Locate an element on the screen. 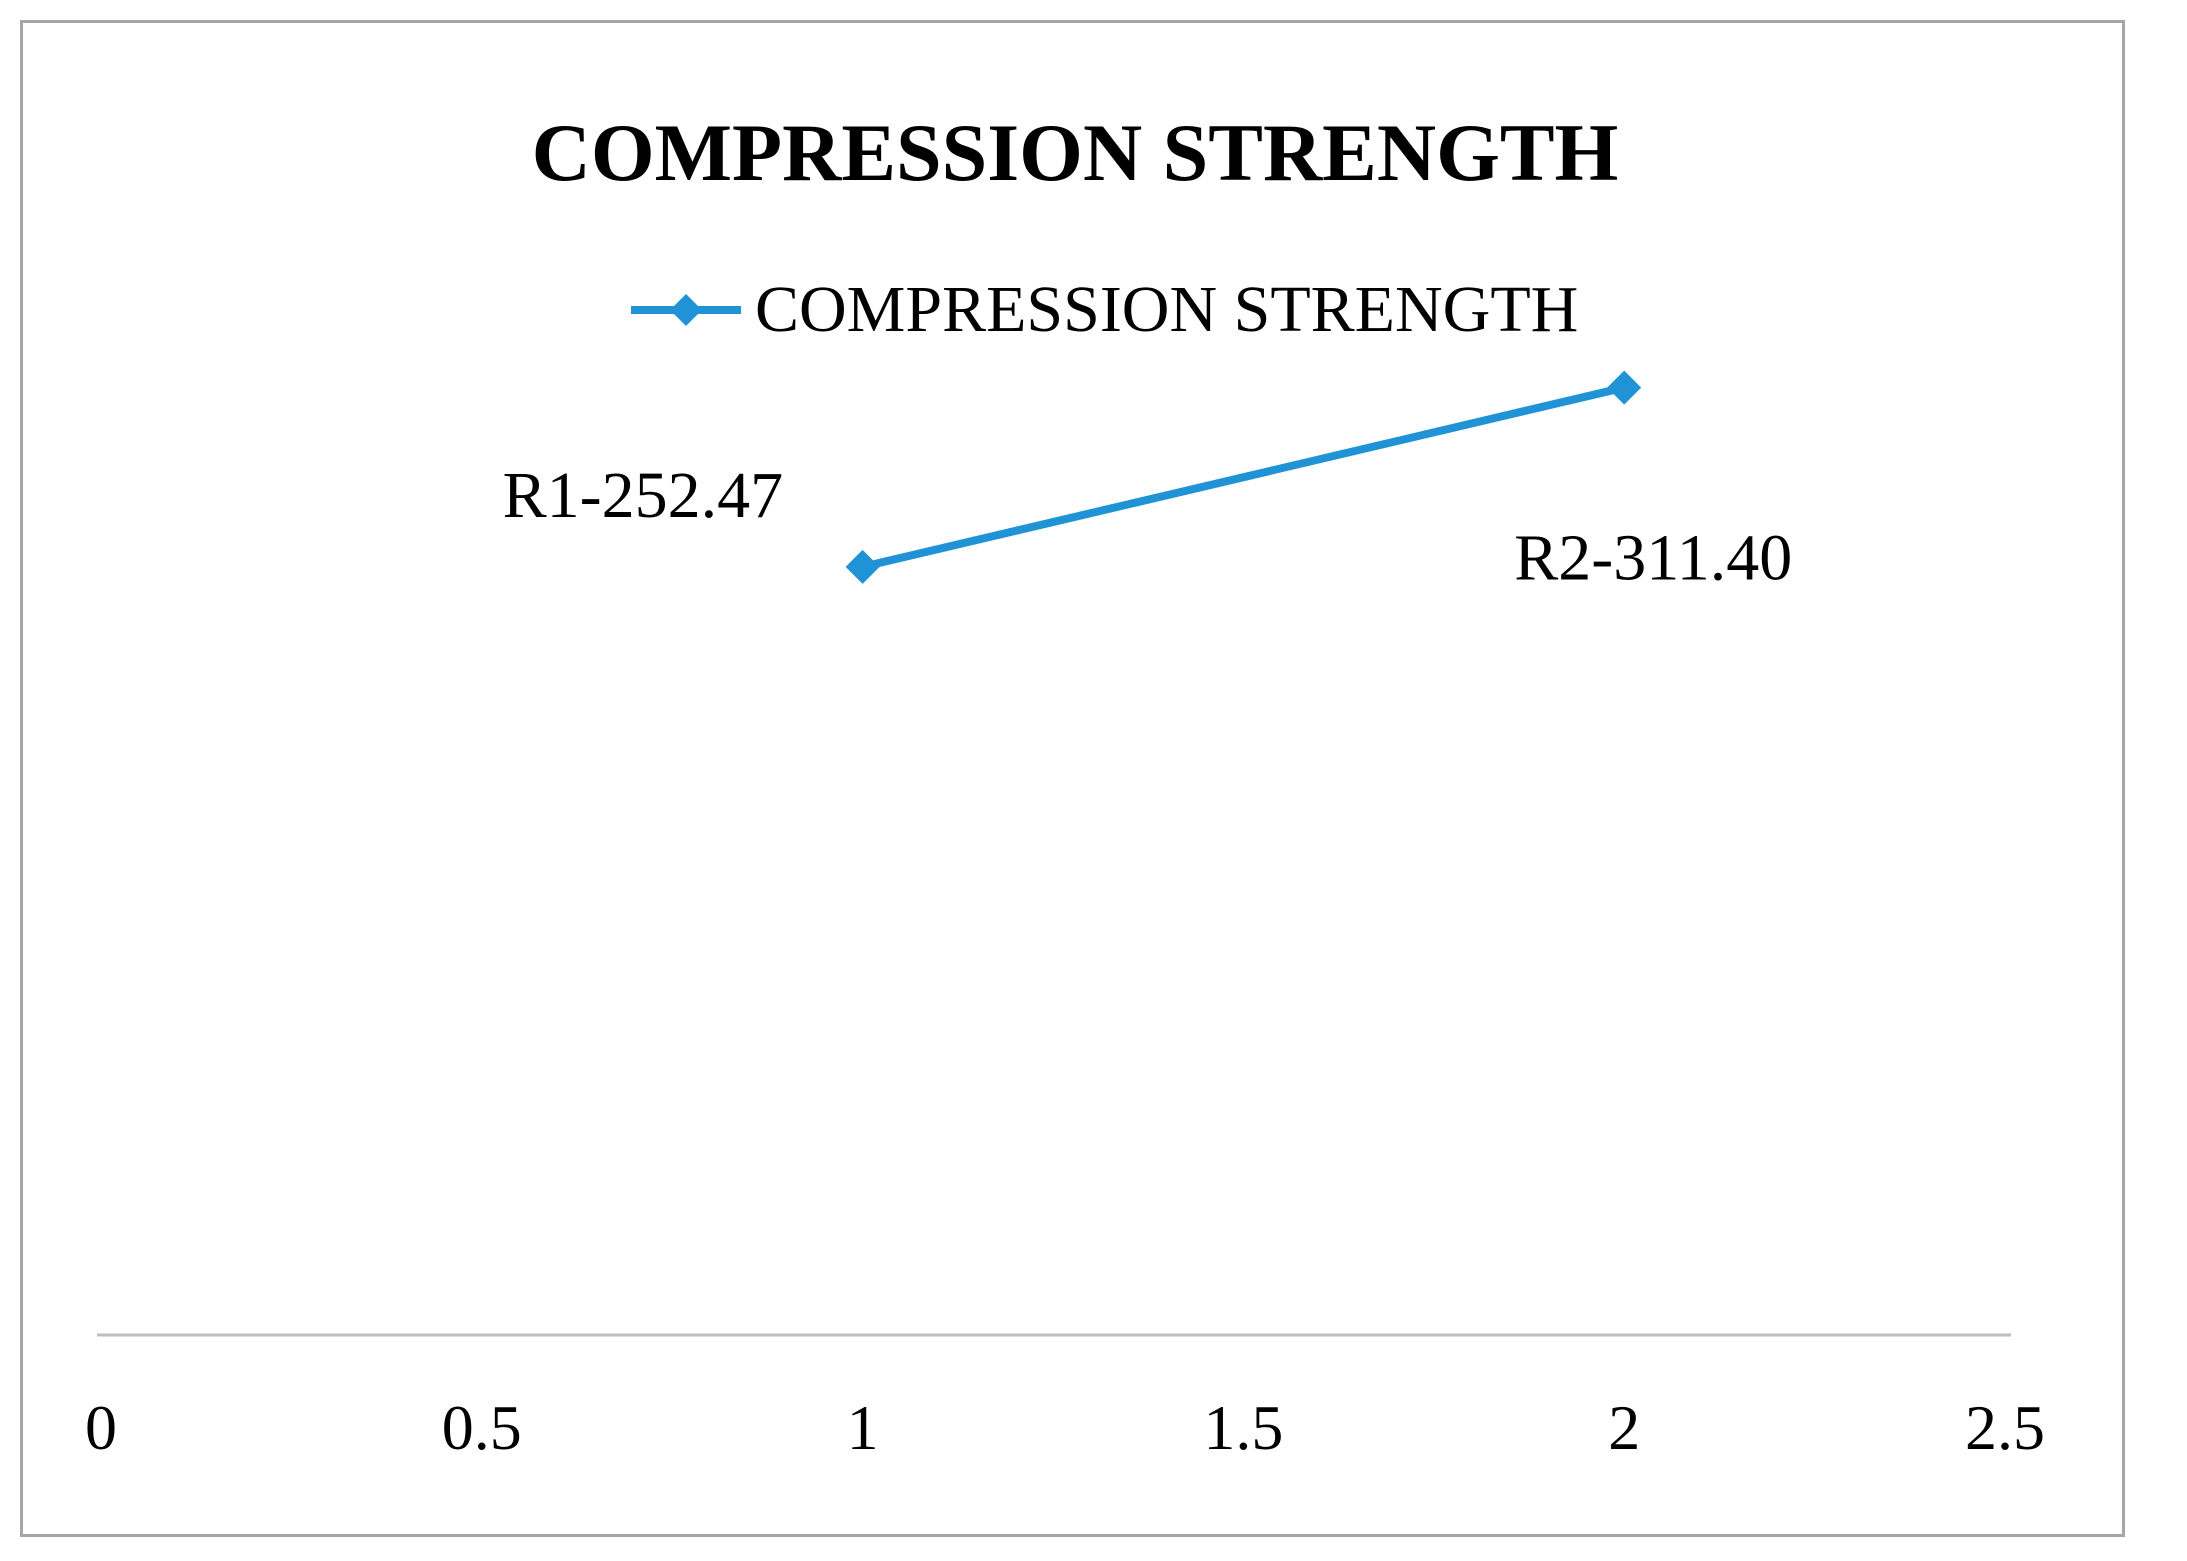  legend-label: COMPRESSION STRENGTH is located at coordinates (1166, 309).